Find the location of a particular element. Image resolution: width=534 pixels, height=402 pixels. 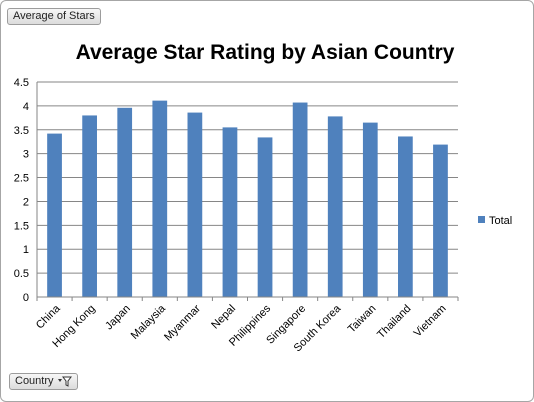

bar-singapore is located at coordinates (300, 200).